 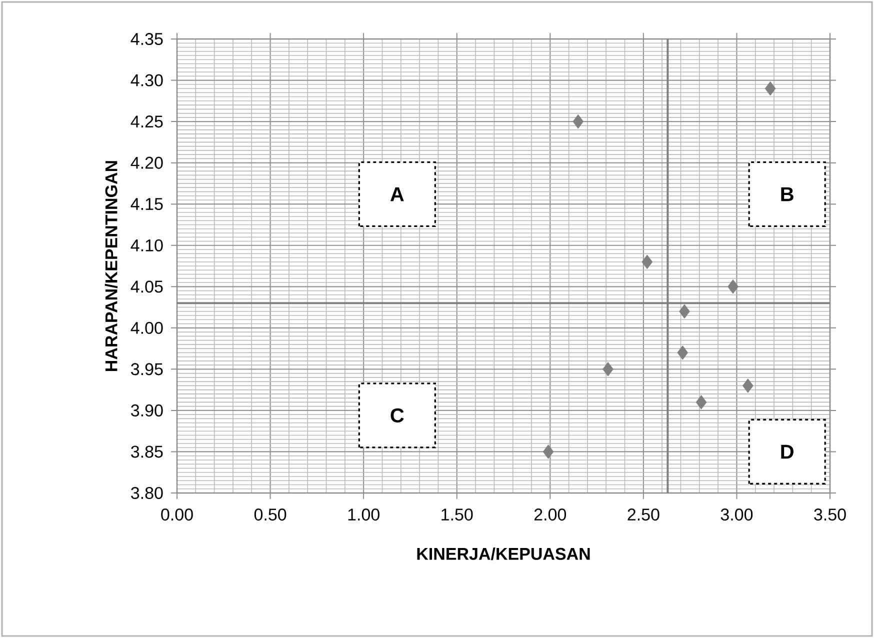 I want to click on y-tick-label: 4.10, so click(x=146, y=245).